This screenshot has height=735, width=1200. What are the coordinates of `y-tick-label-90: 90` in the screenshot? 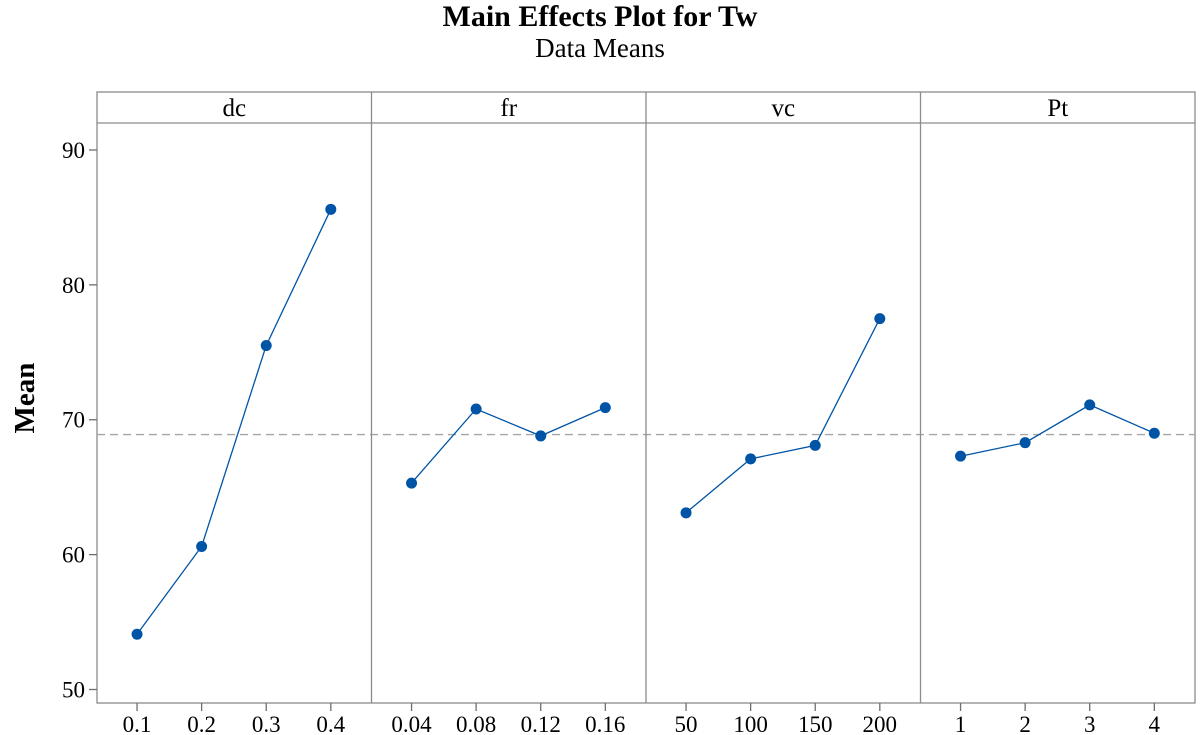 It's located at (73, 150).